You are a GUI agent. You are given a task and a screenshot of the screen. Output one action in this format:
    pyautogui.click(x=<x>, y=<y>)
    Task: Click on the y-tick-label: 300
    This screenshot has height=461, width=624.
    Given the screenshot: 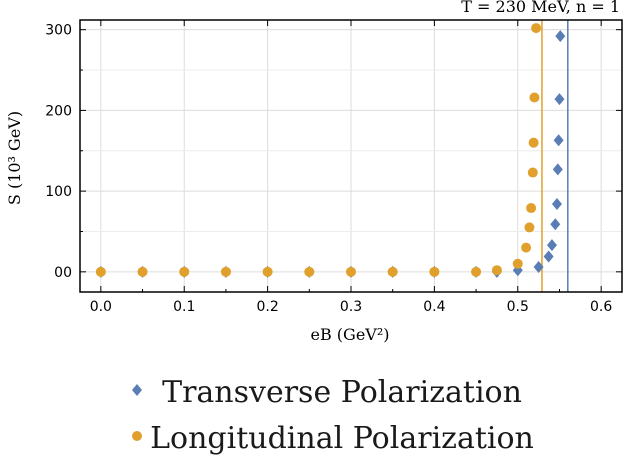 What is the action you would take?
    pyautogui.click(x=58, y=31)
    